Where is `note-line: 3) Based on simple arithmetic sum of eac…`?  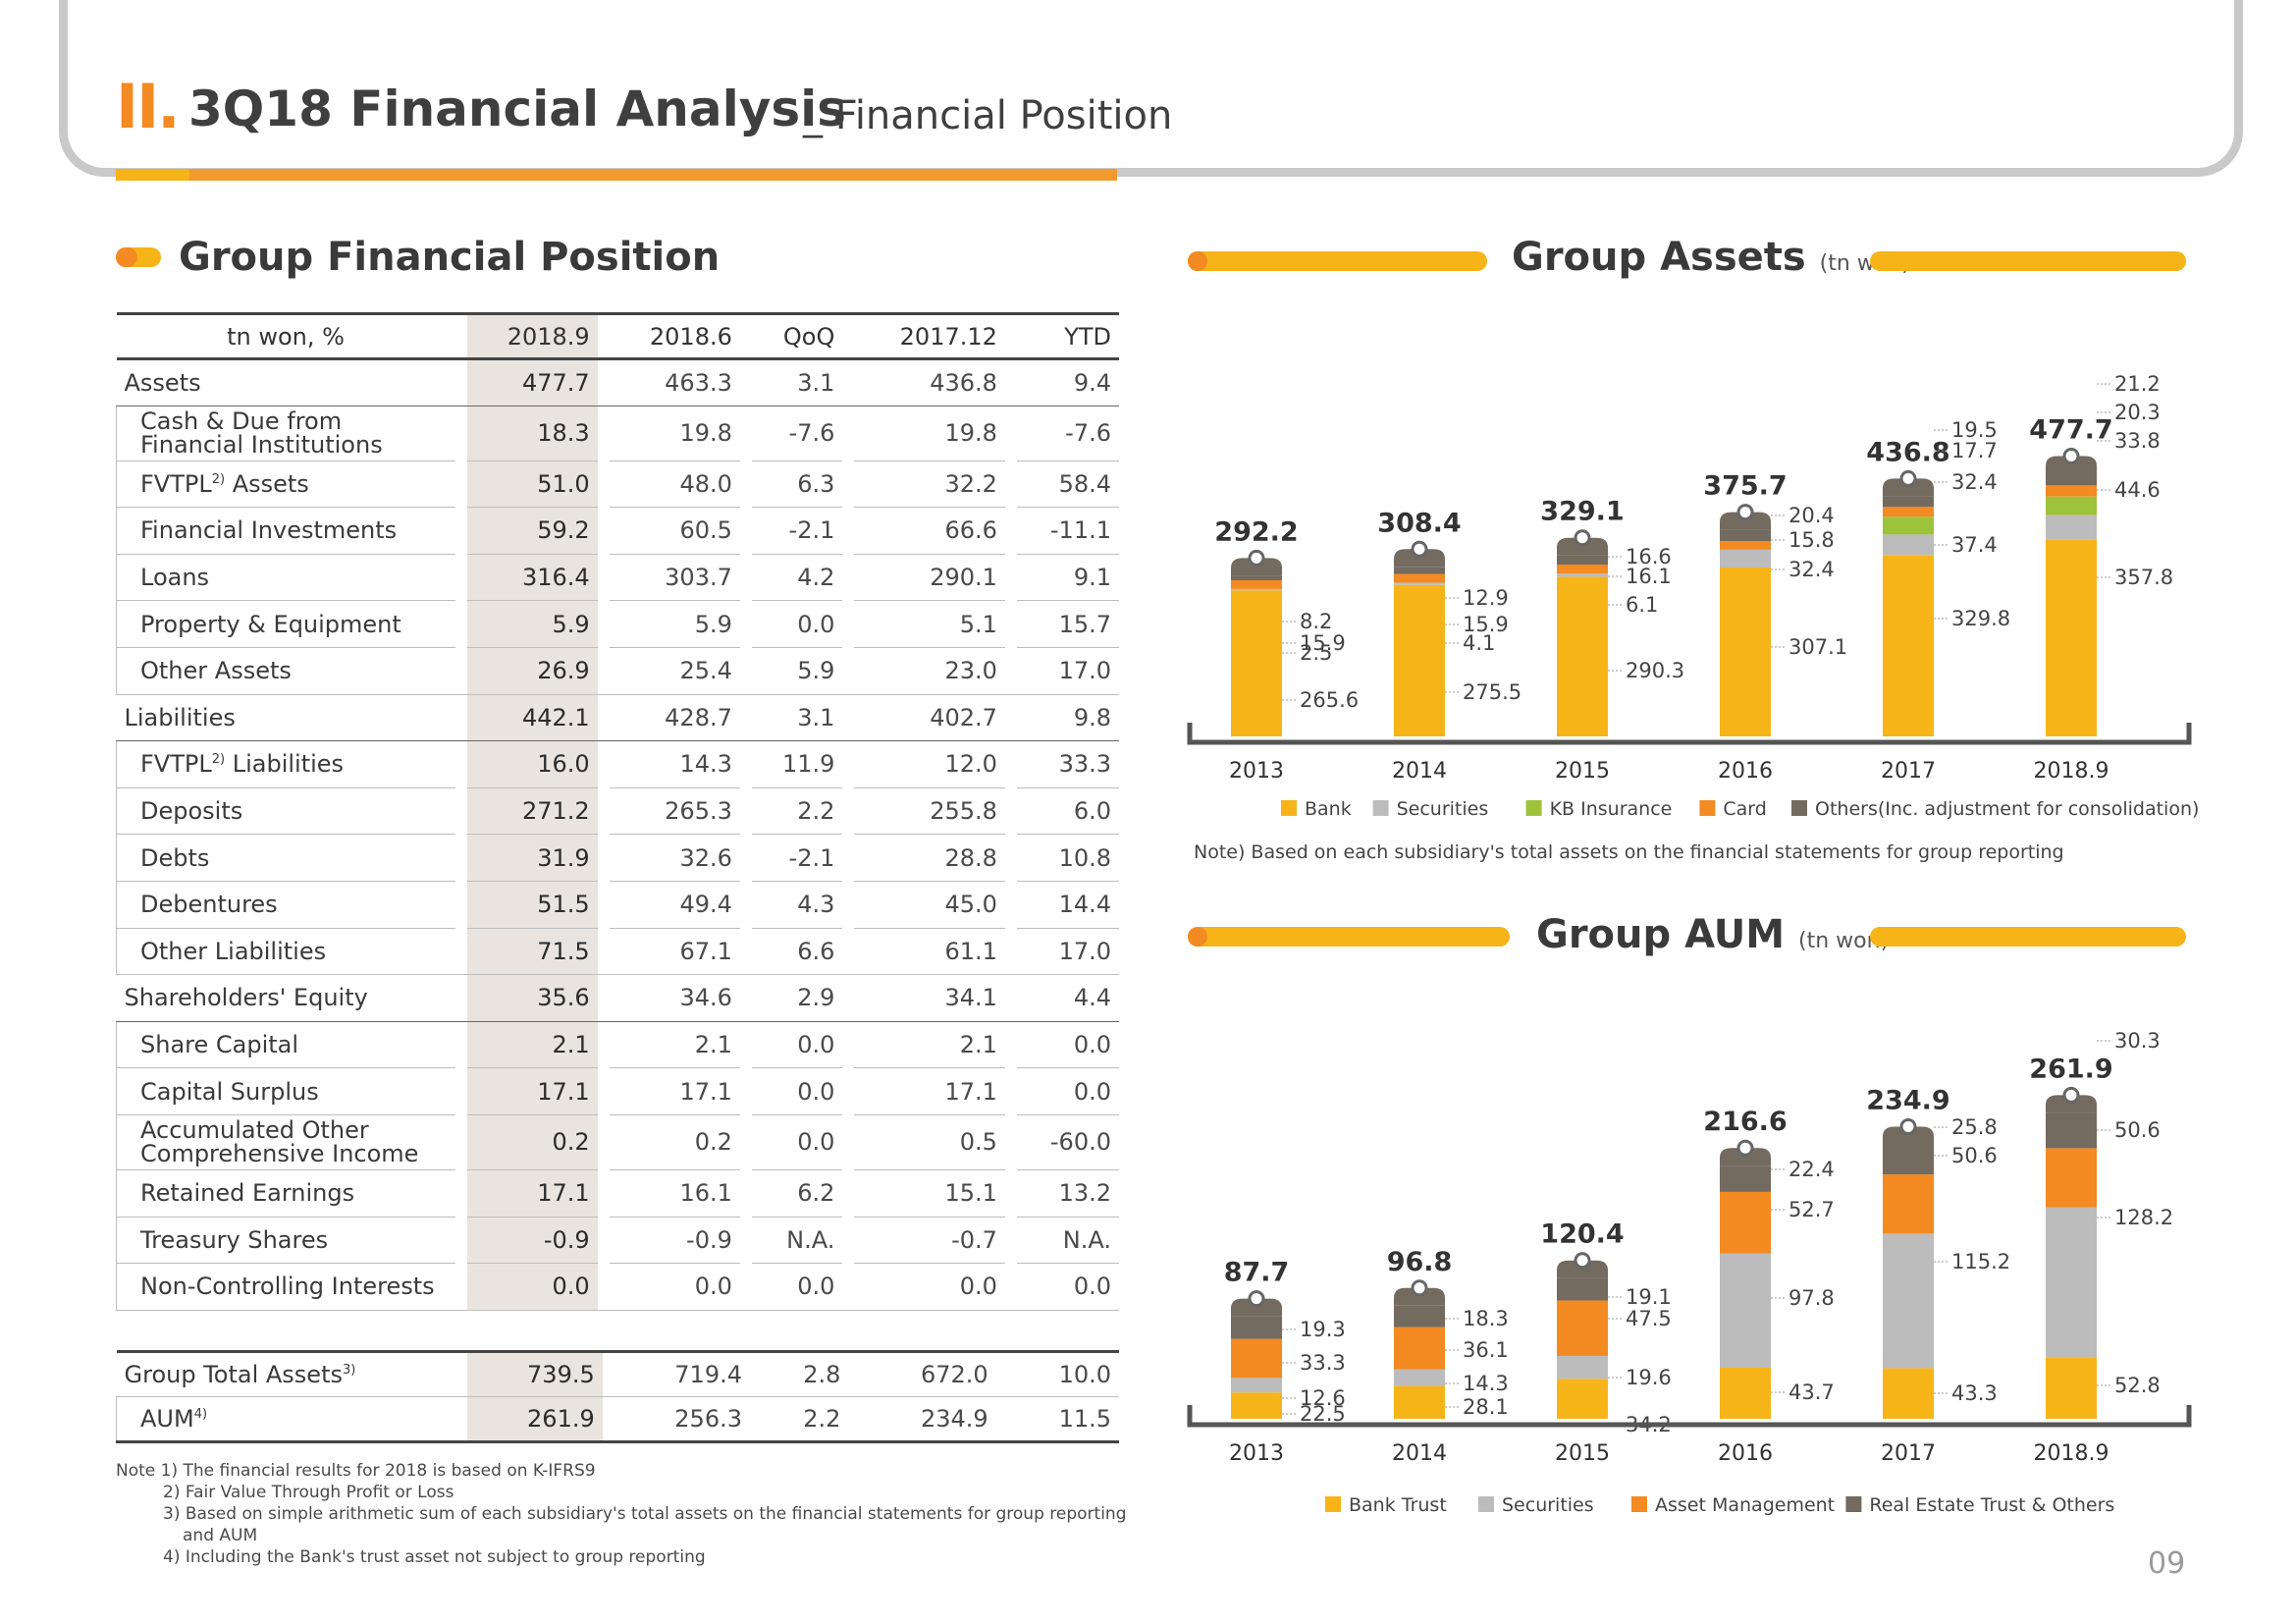
note-line: 3) Based on simple arithmetic sum of eac… is located at coordinates (645, 1514).